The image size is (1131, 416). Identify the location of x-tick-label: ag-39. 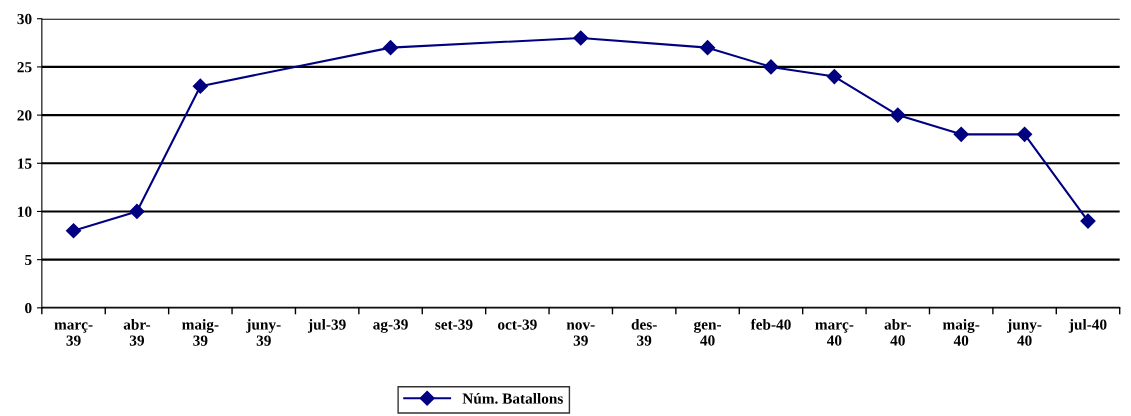
(390, 326).